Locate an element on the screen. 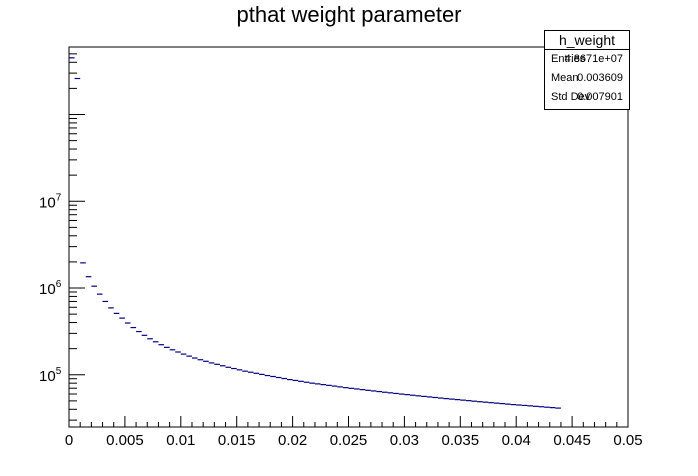  x-tick-label: 0.01 is located at coordinates (180, 440).